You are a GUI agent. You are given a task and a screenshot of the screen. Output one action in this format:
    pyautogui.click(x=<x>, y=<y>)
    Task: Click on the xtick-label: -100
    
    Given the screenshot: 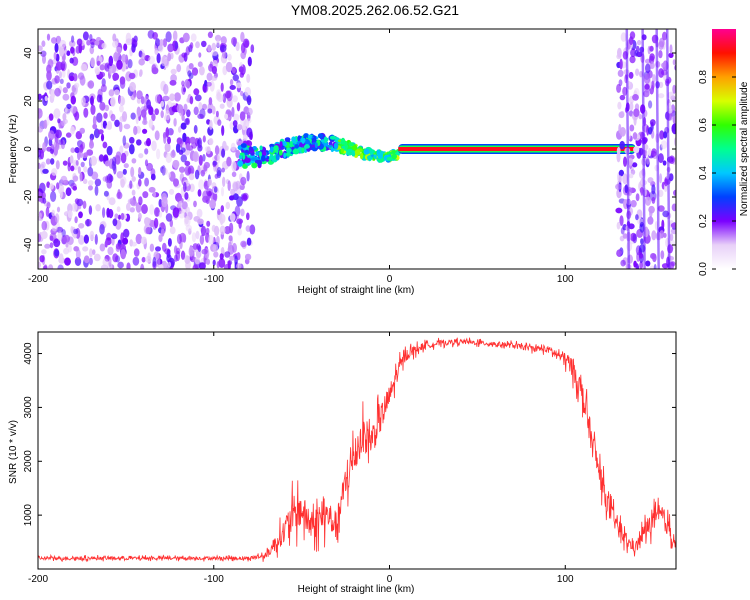 What is the action you would take?
    pyautogui.click(x=214, y=279)
    